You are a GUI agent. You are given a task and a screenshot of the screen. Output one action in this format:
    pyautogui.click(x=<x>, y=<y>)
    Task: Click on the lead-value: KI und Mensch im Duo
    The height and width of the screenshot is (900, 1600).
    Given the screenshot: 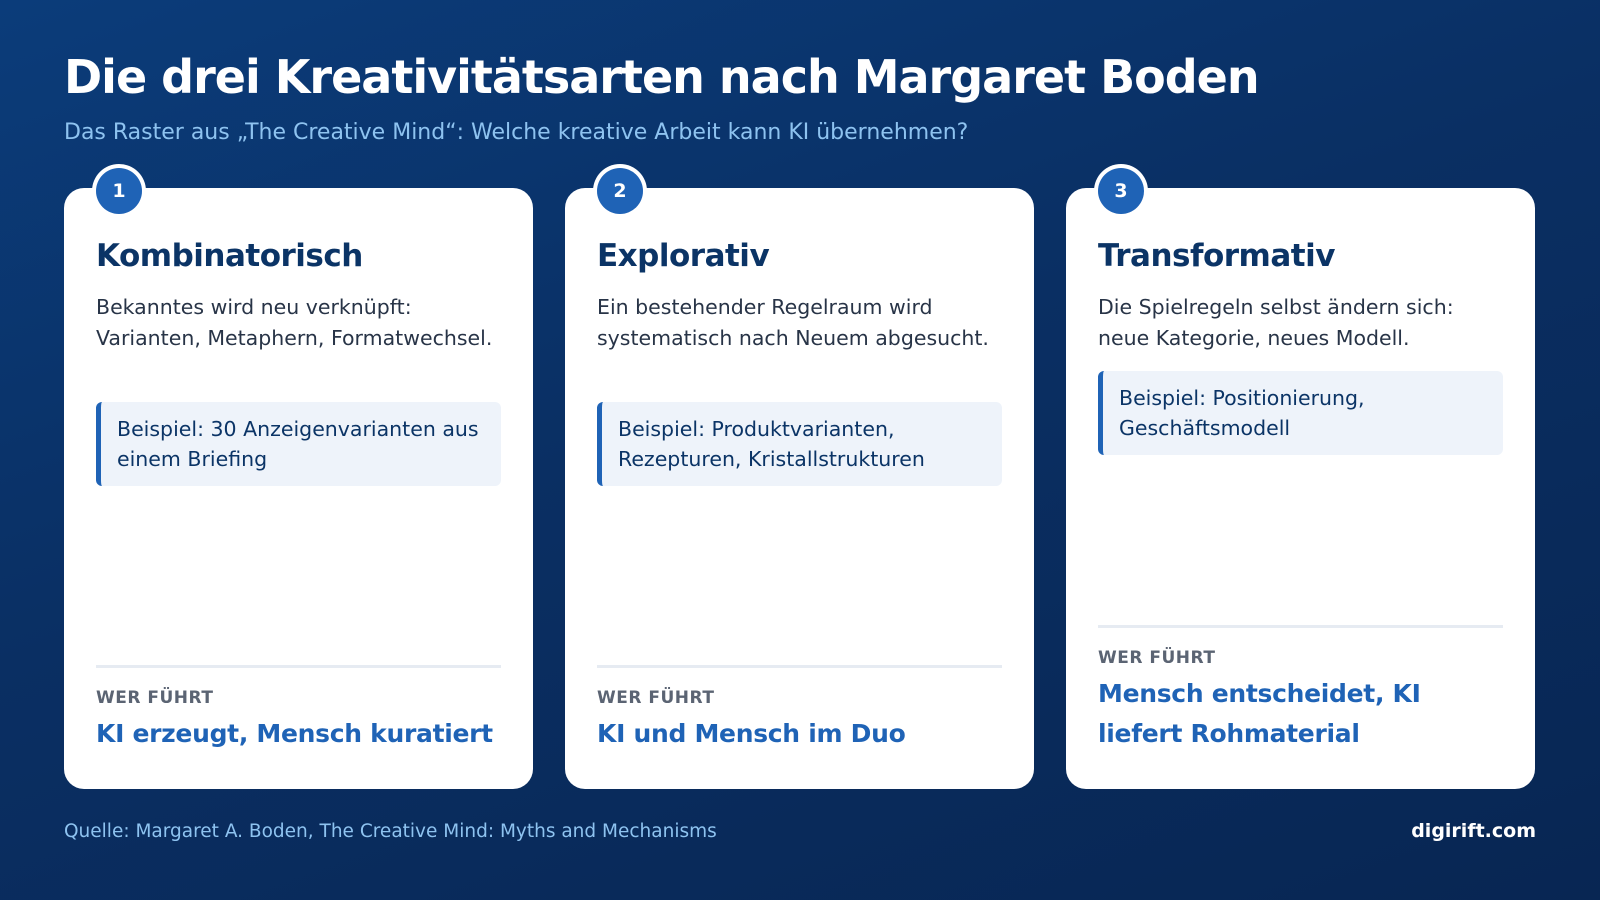 What is the action you would take?
    pyautogui.click(x=751, y=733)
    